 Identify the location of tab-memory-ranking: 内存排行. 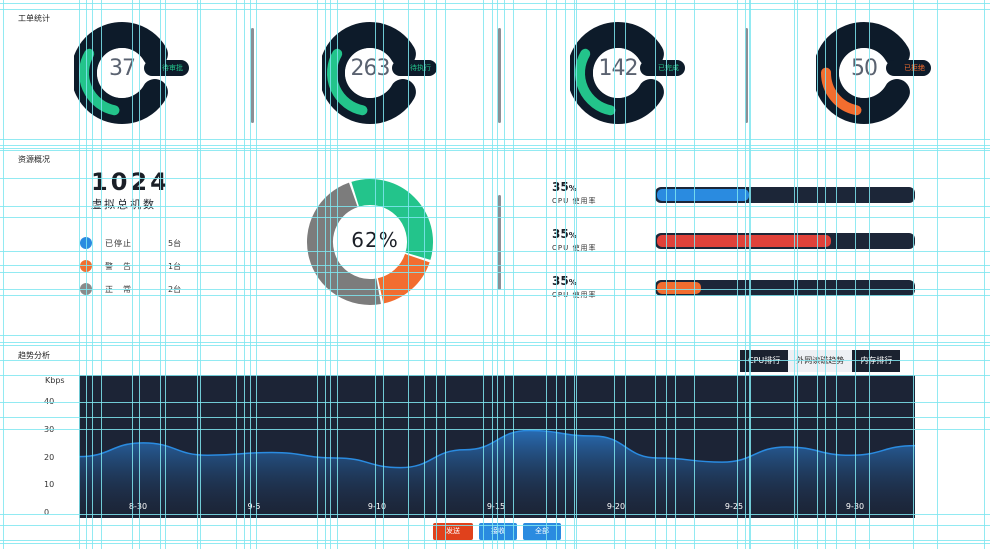
(876, 361).